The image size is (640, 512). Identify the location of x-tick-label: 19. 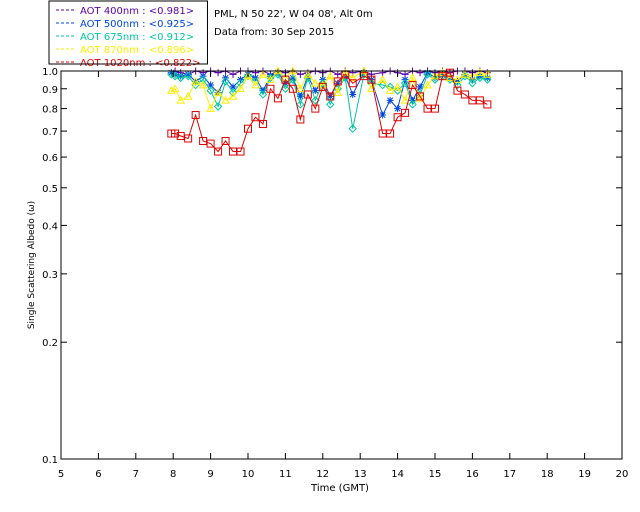
(584, 474).